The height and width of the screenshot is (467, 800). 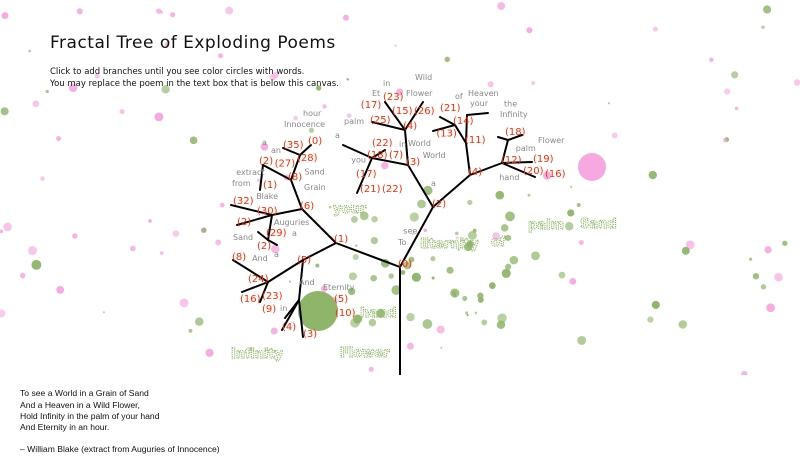 I want to click on poem-word: Grain, so click(x=315, y=187).